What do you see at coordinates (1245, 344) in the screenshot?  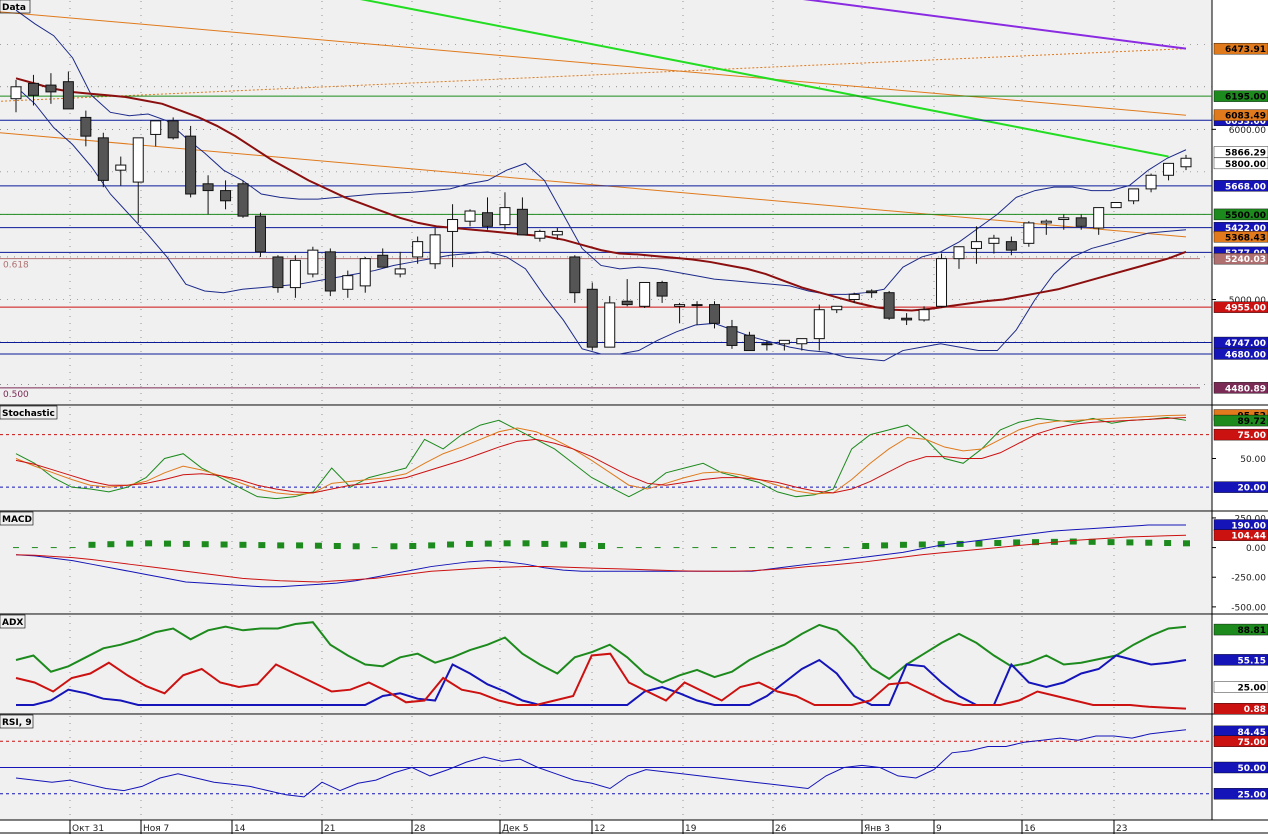 I see `price-level-tag-label: 4747.00` at bounding box center [1245, 344].